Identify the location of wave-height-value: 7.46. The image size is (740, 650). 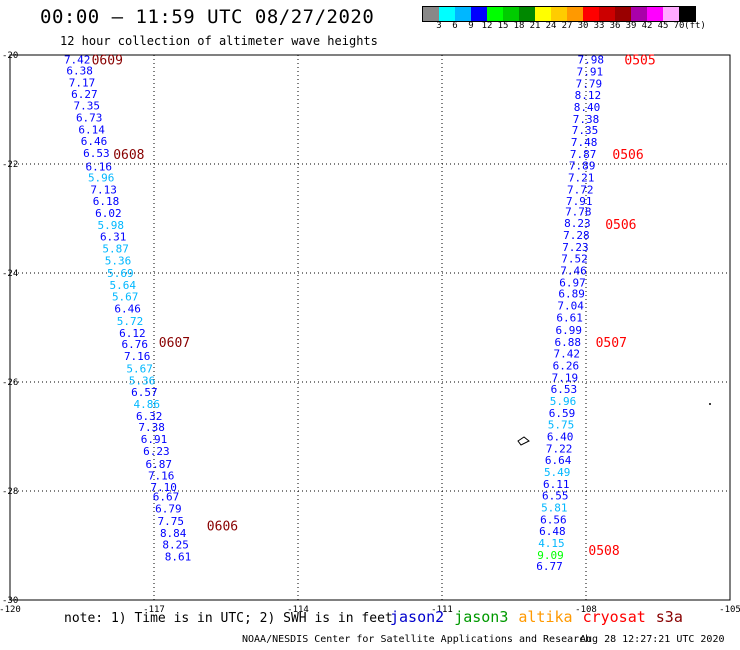
(573, 270).